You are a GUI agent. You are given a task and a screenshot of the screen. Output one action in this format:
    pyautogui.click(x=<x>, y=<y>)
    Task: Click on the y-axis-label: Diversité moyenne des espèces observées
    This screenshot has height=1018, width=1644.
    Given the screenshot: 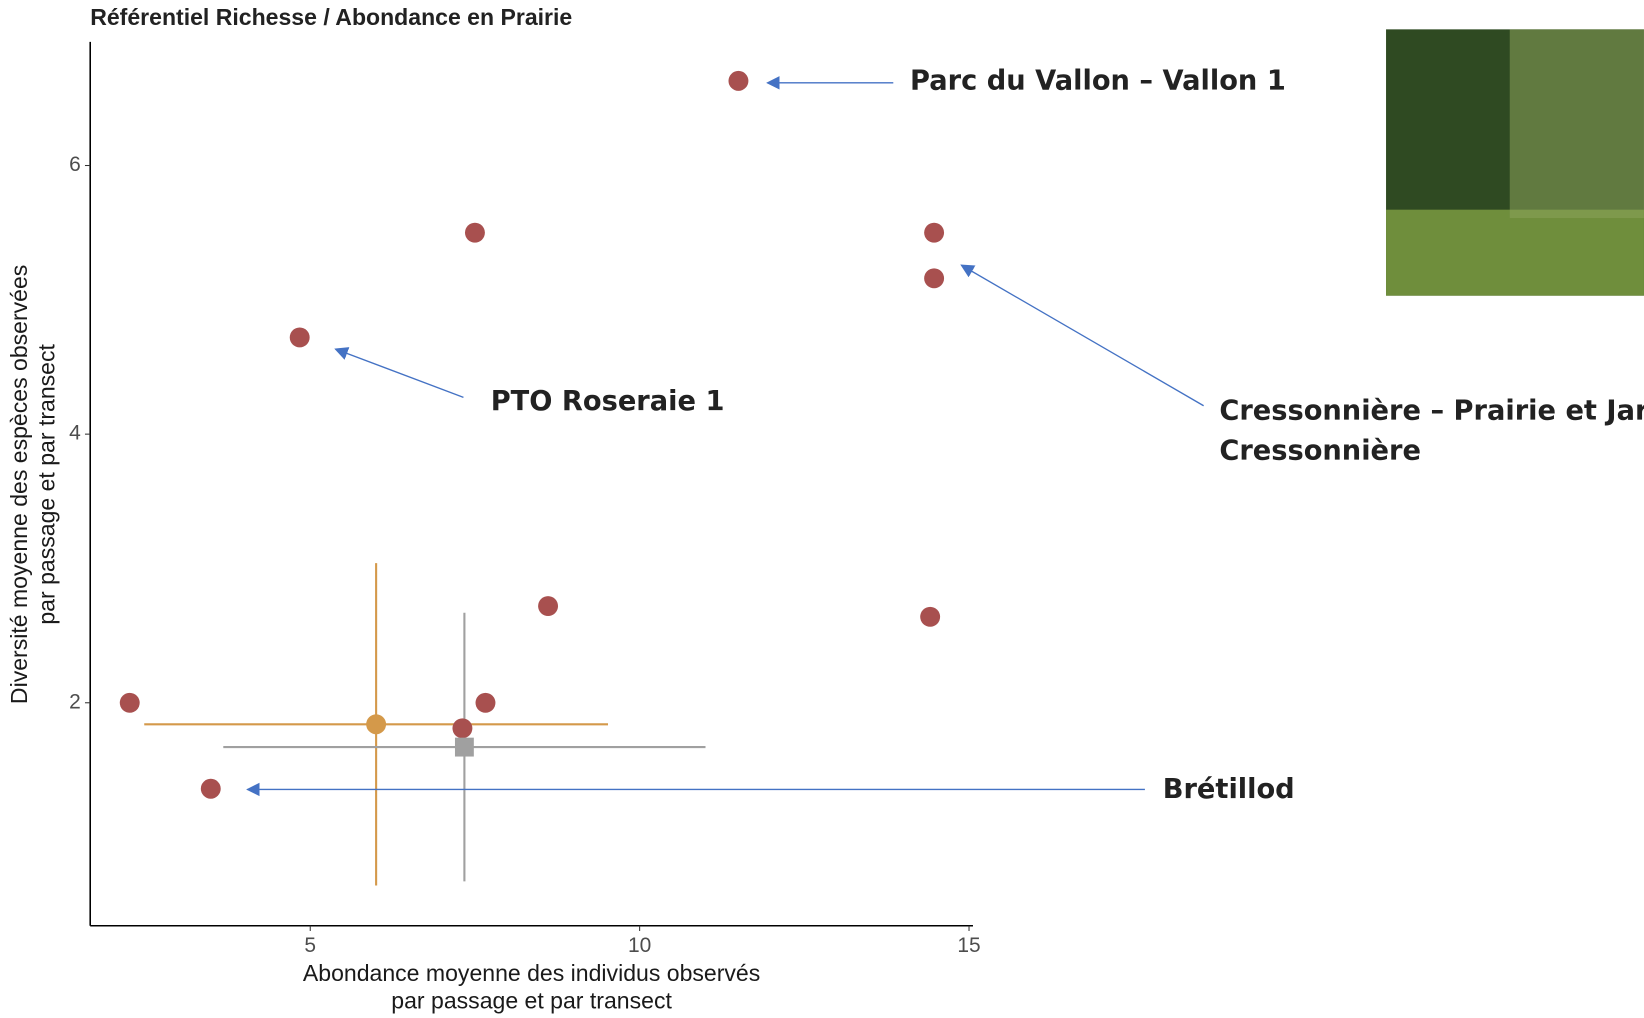 What is the action you would take?
    pyautogui.click(x=19, y=484)
    